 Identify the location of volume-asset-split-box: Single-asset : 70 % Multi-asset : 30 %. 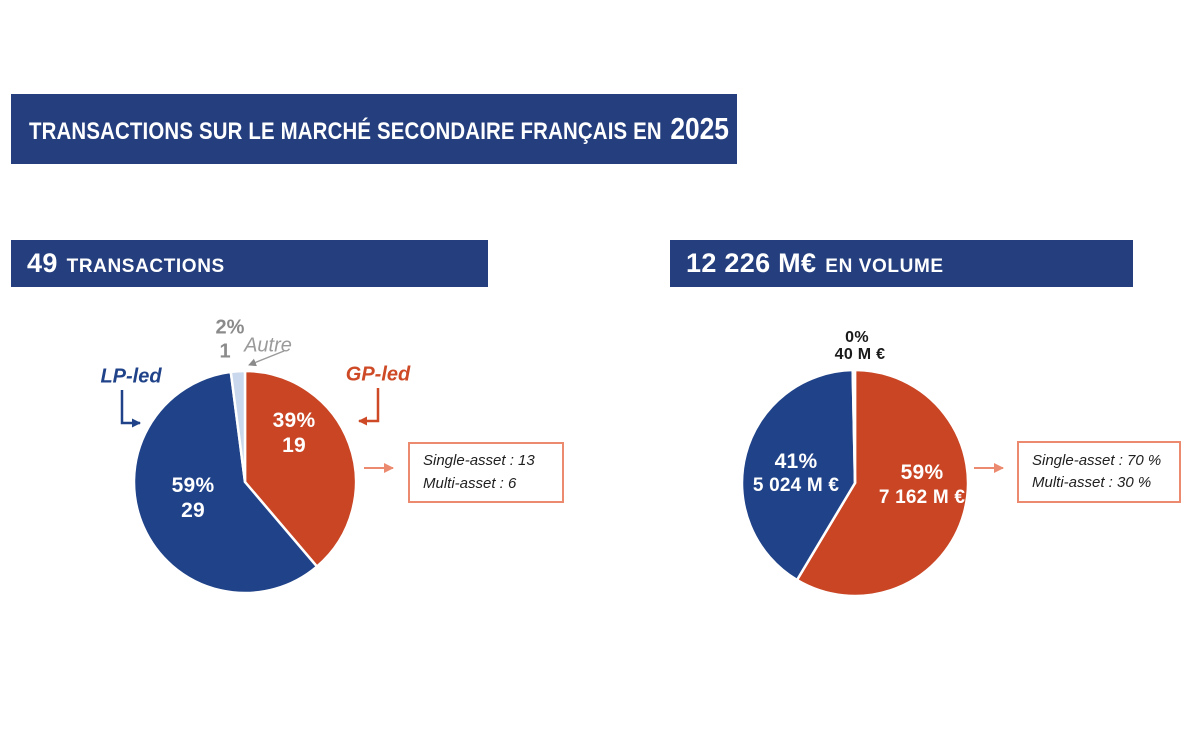
(1099, 472).